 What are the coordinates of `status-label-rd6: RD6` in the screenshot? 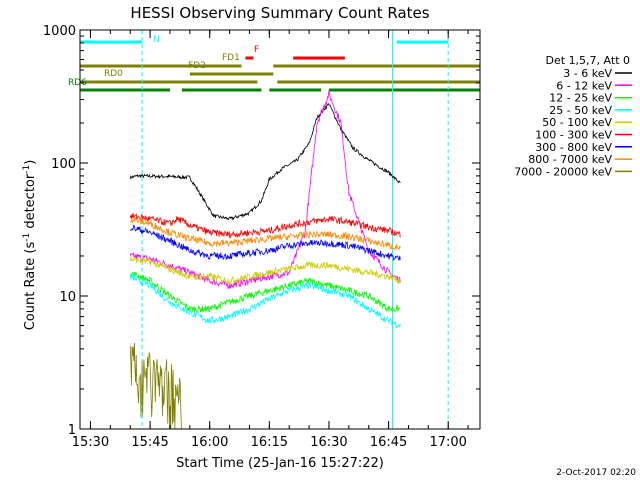 It's located at (77, 83).